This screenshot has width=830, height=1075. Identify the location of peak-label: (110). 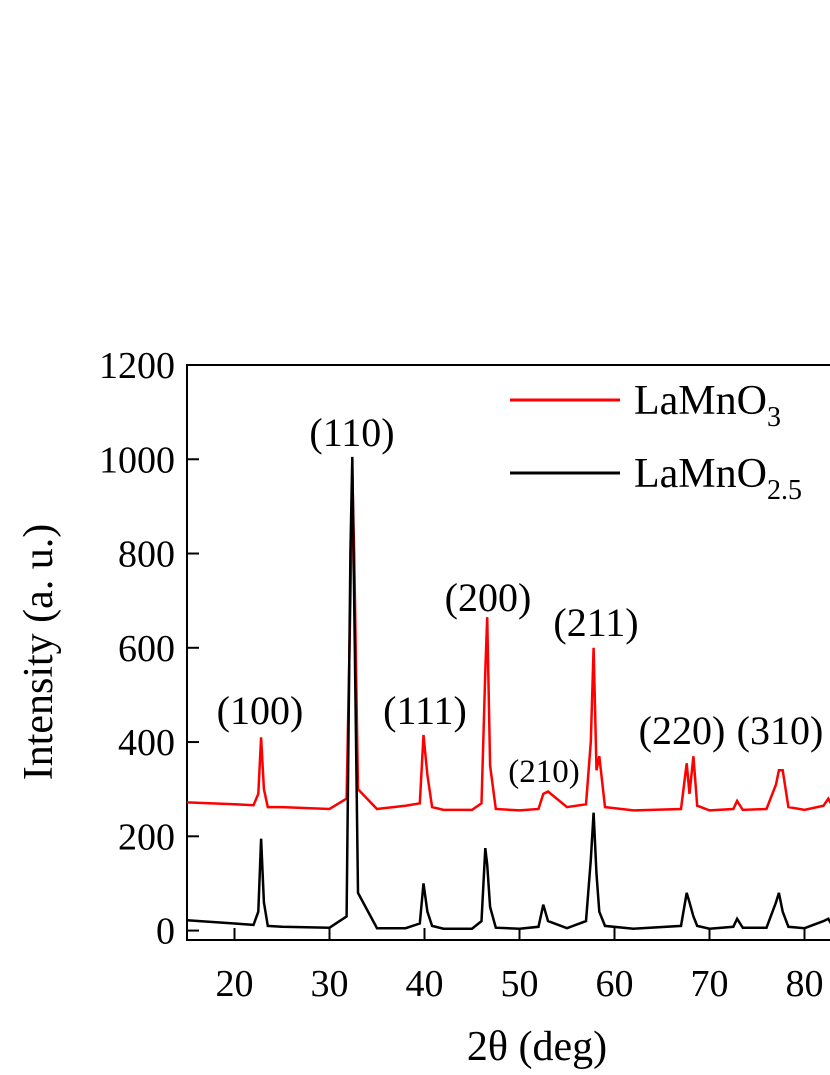
(351, 432).